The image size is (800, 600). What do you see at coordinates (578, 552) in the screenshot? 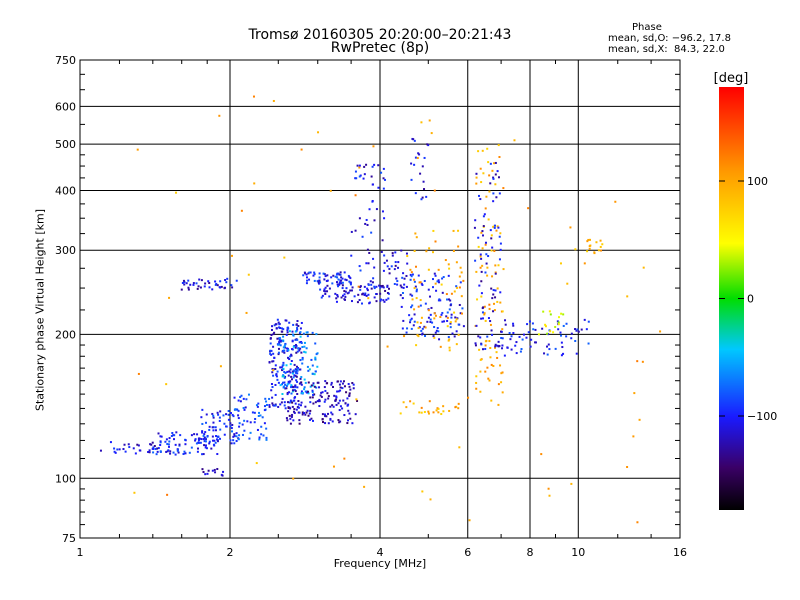
I see `x-tick-label: 10` at bounding box center [578, 552].